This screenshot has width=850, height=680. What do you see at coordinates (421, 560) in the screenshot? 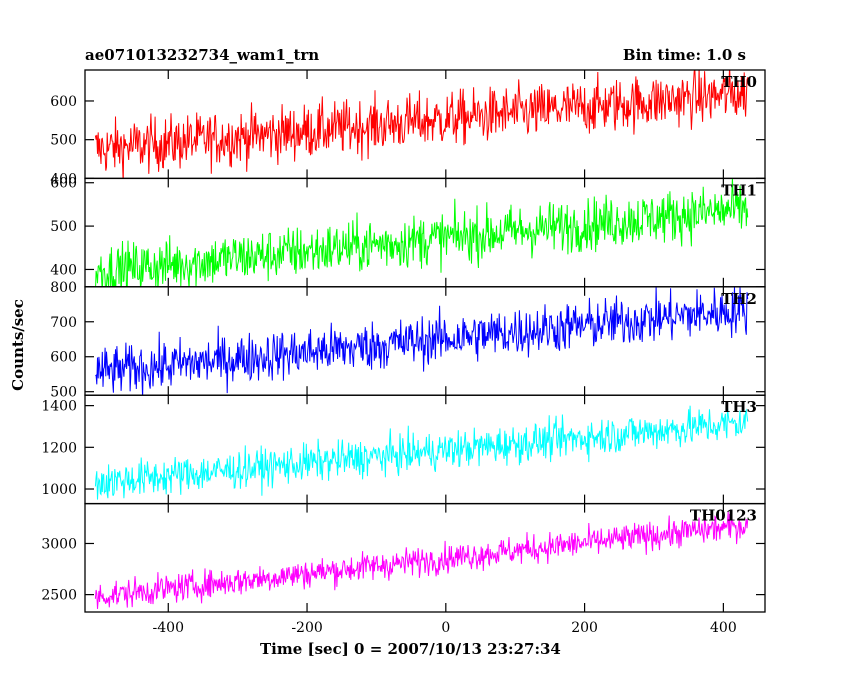
I see `series-line-th0123` at bounding box center [421, 560].